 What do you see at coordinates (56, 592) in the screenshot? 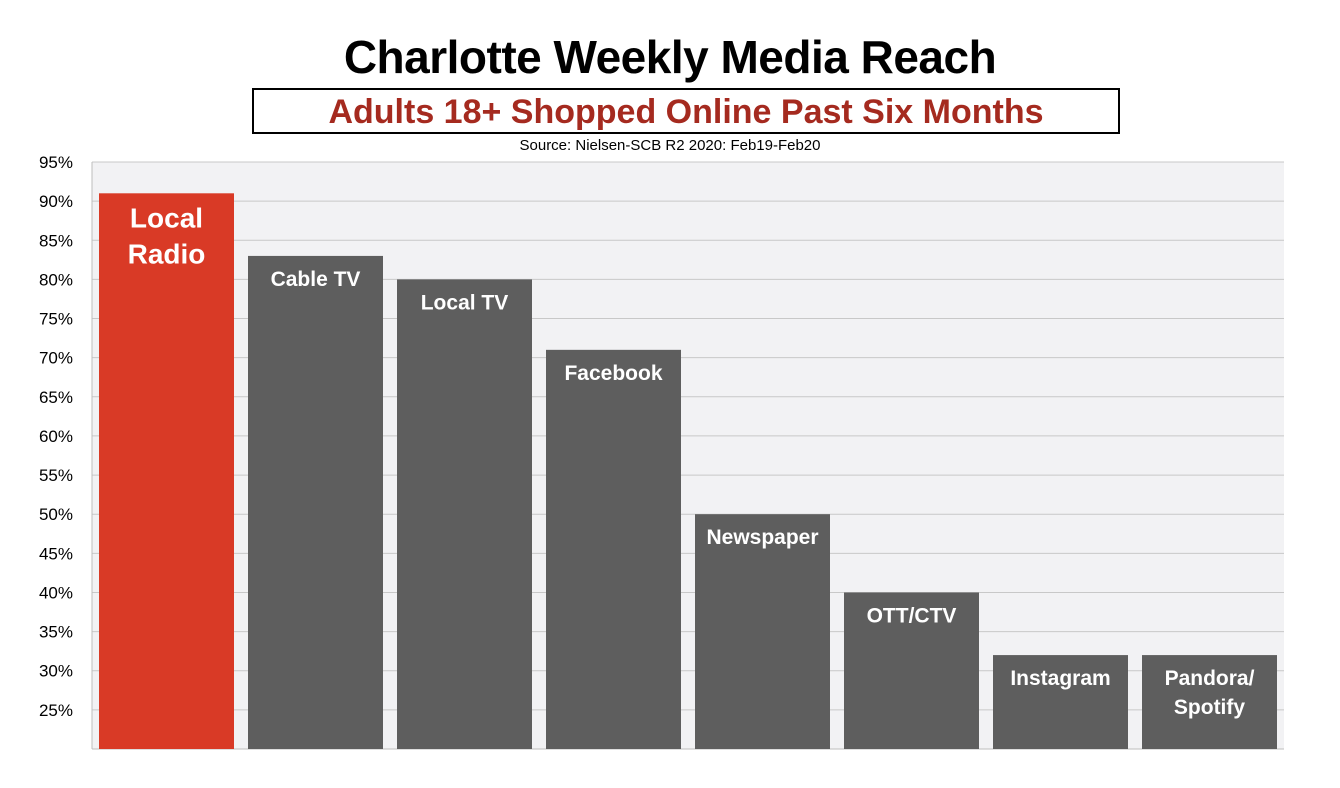
I see `y-tick-label: 40%` at bounding box center [56, 592].